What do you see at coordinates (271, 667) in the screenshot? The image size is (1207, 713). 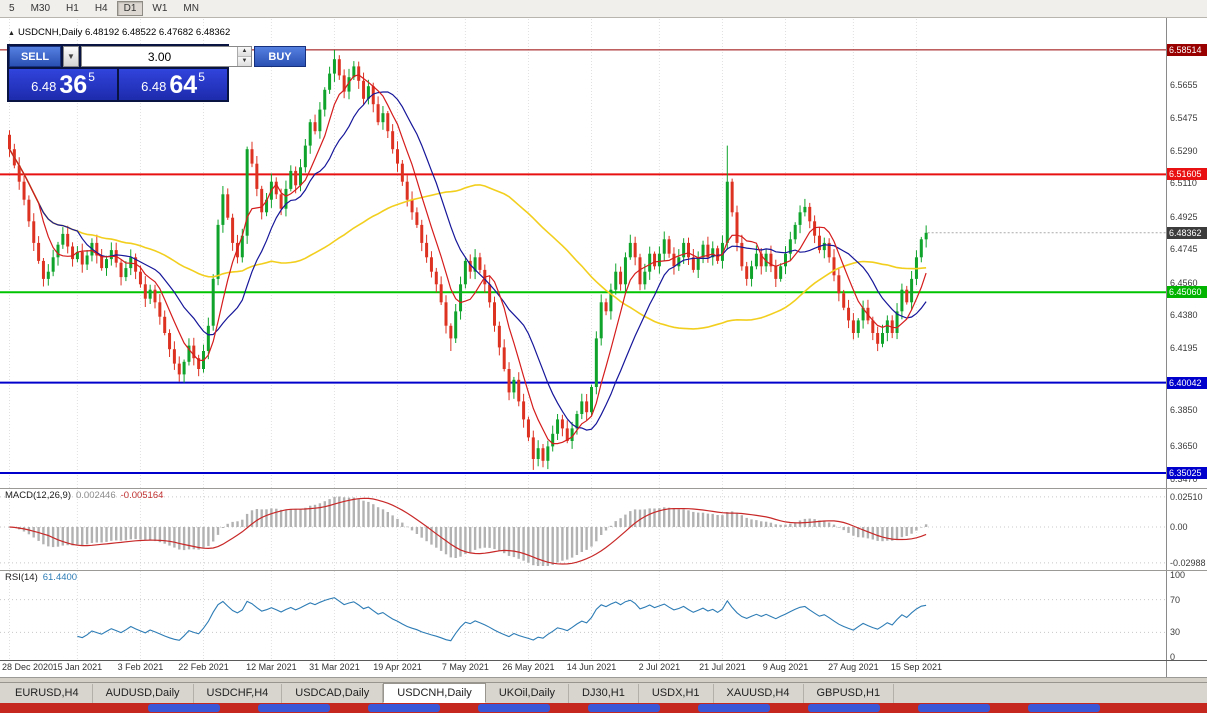 I see `date-label: 12 Mar 2021` at bounding box center [271, 667].